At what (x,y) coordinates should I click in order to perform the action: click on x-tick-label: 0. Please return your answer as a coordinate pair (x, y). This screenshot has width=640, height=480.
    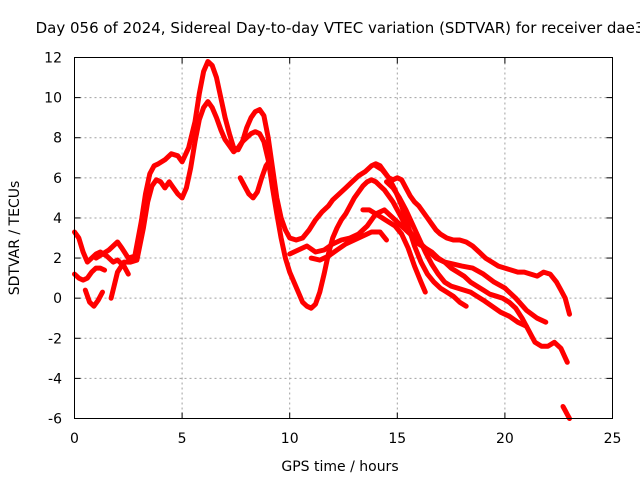
    Looking at the image, I should click on (74, 439).